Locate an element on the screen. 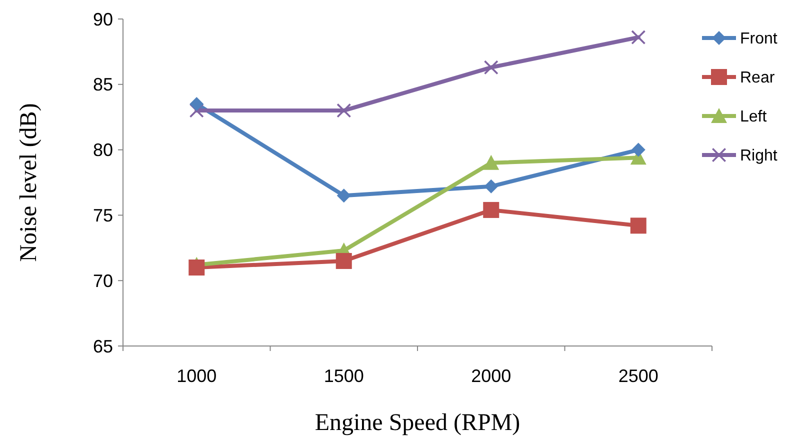 The image size is (791, 443). y-tick-label: 75 is located at coordinates (102, 216).